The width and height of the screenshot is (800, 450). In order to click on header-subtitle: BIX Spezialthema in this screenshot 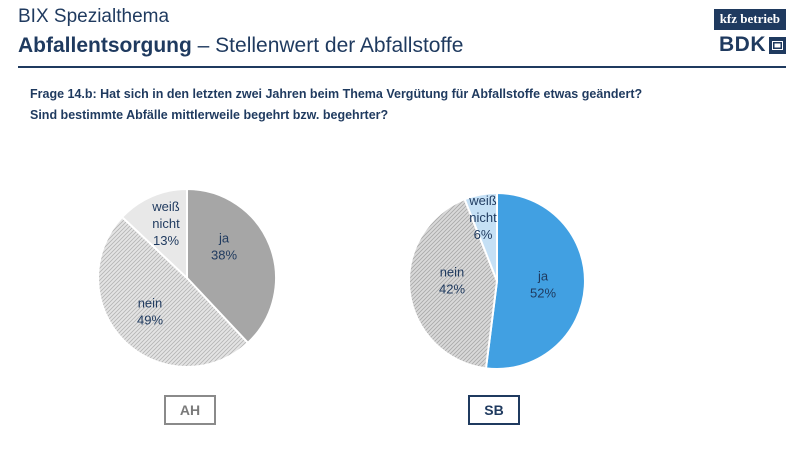, I will do `click(94, 16)`.